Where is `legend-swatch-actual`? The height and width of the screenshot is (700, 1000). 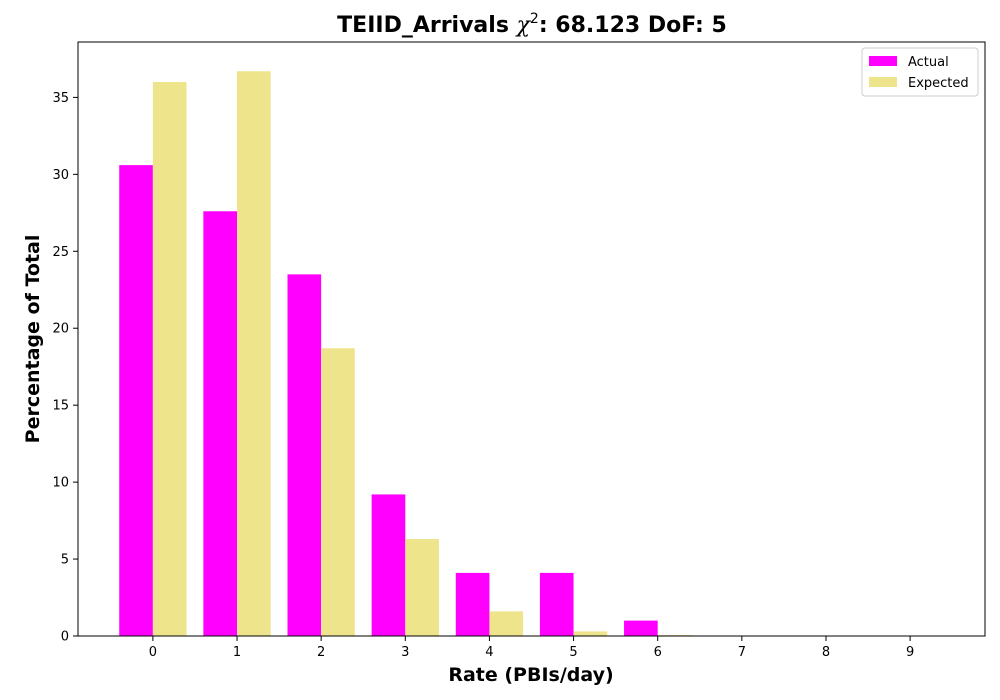
legend-swatch-actual is located at coordinates (883, 61).